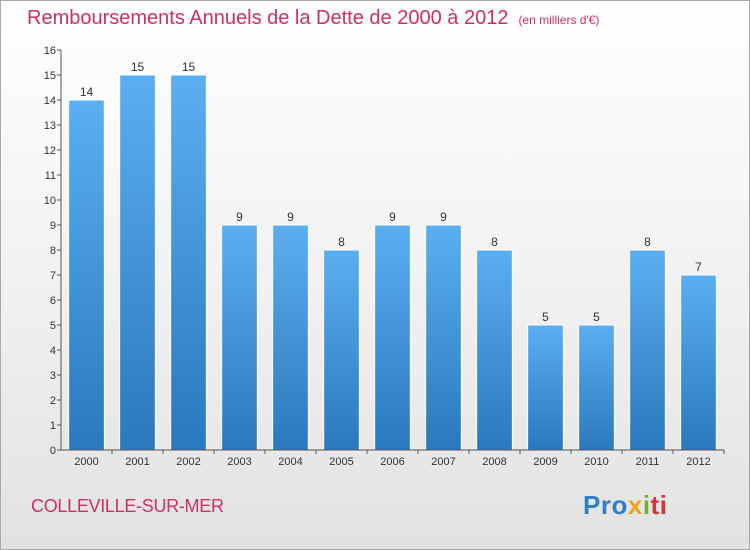 The width and height of the screenshot is (750, 550). I want to click on commune-name: COLLEVILLE-SUR-MER, so click(127, 506).